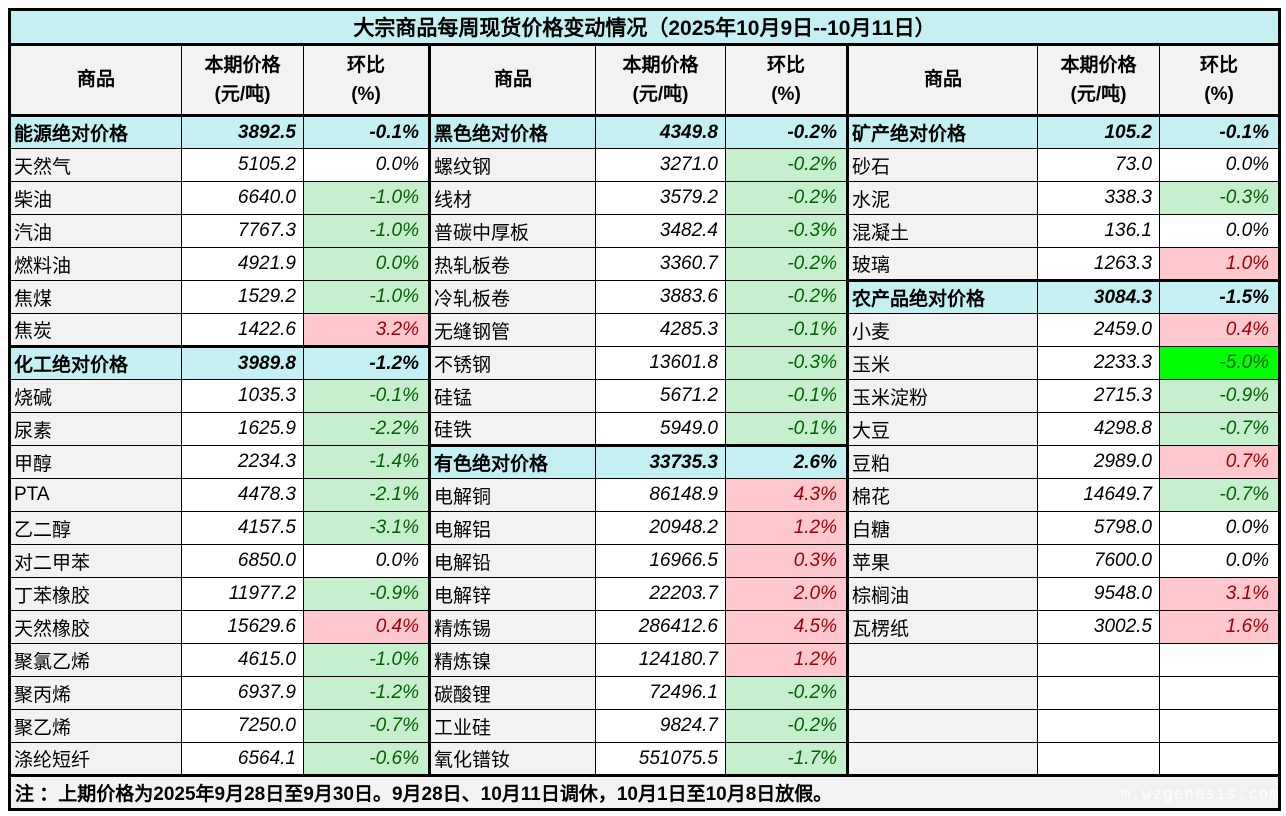 This screenshot has height=816, width=1286. Describe the element at coordinates (660, 429) in the screenshot. I see `price-cell: 5949.0` at that location.